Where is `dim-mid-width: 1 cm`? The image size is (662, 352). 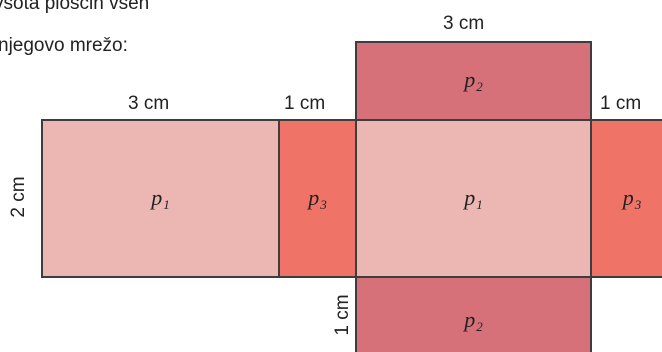 dim-mid-width: 1 cm is located at coordinates (305, 103).